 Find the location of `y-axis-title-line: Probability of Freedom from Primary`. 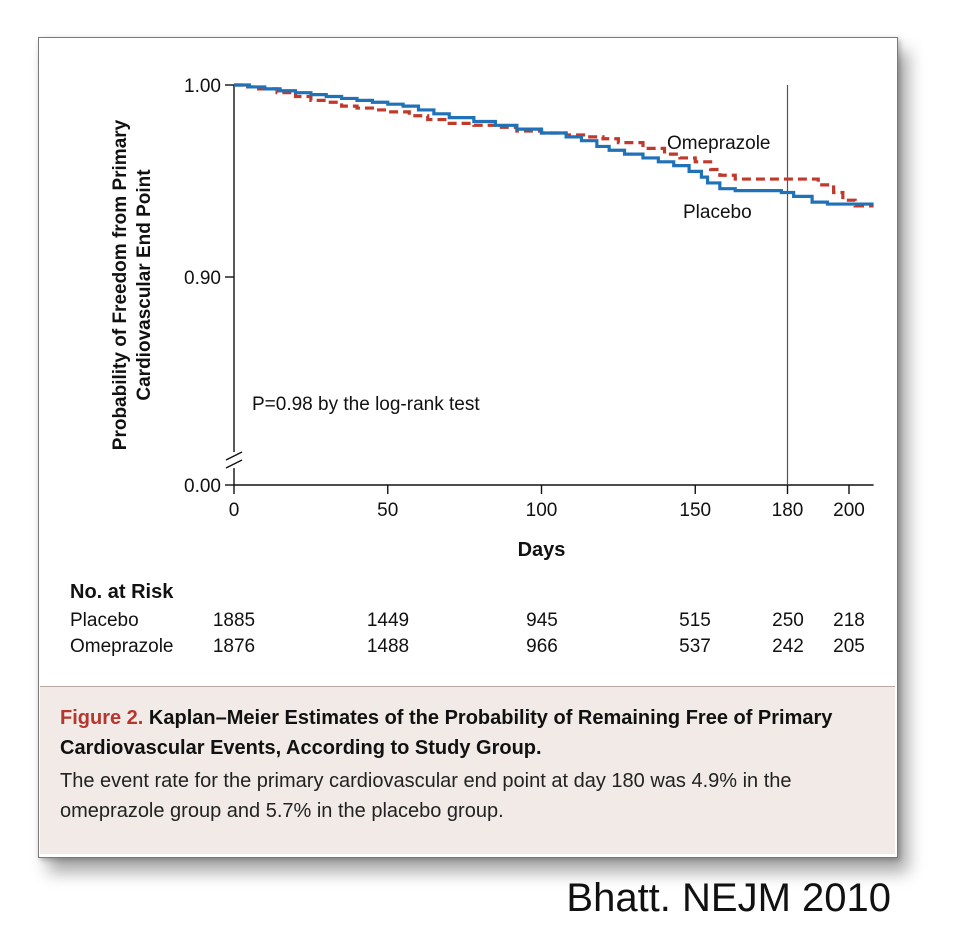

y-axis-title-line: Probability of Freedom from Primary is located at coordinates (120, 284).